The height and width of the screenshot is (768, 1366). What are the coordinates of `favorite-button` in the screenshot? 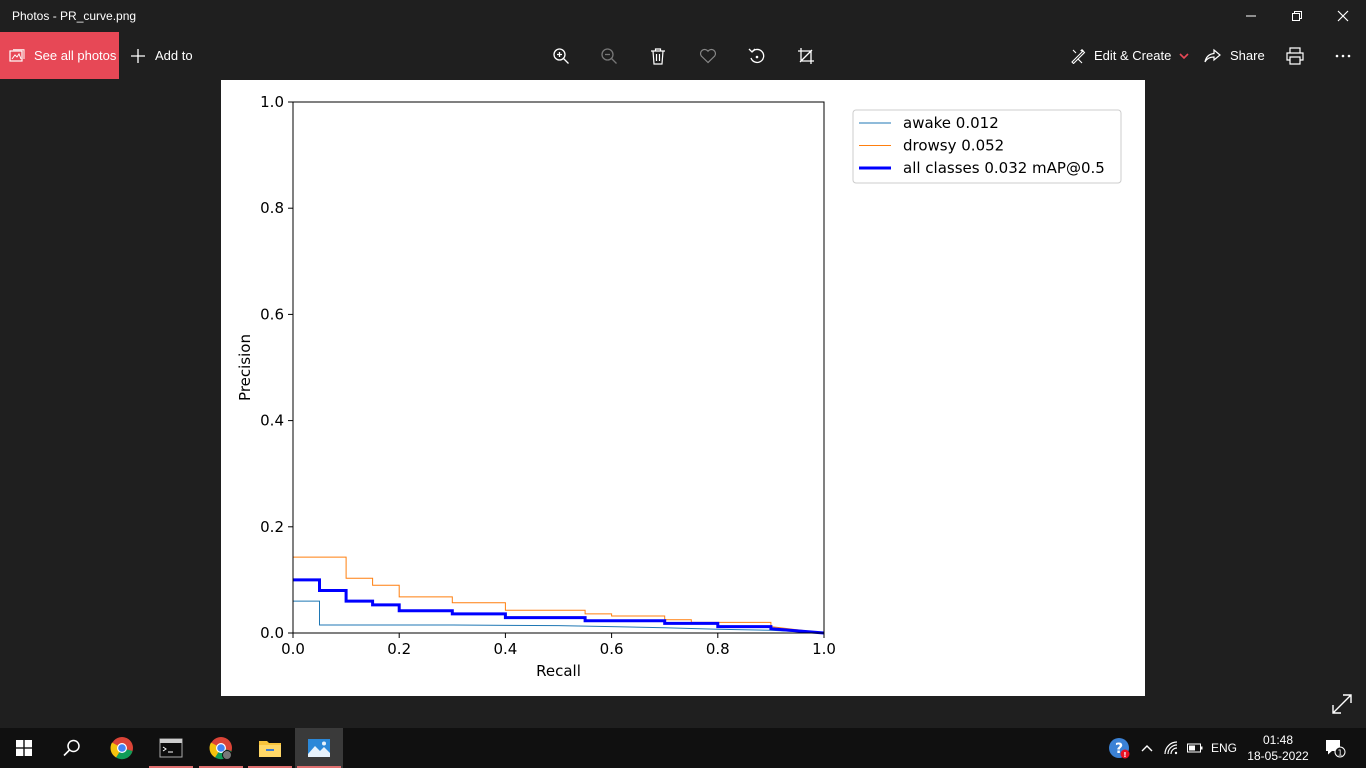 It's located at (708, 56).